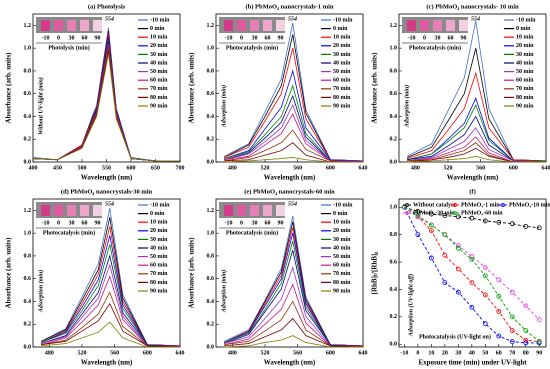 The width and height of the screenshot is (550, 369). What do you see at coordinates (211, 211) in the screenshot?
I see `y-tick-label: 1.2` at bounding box center [211, 211].